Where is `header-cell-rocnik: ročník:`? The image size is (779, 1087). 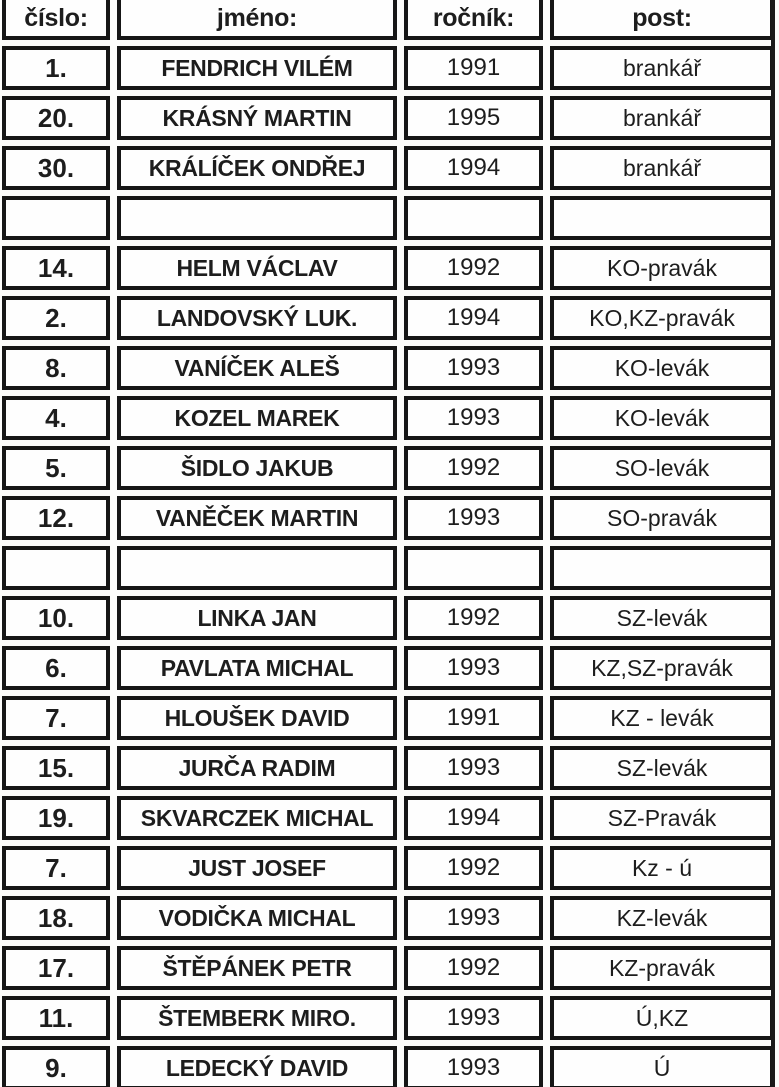
header-cell-rocnik: ročník: is located at coordinates (473, 20).